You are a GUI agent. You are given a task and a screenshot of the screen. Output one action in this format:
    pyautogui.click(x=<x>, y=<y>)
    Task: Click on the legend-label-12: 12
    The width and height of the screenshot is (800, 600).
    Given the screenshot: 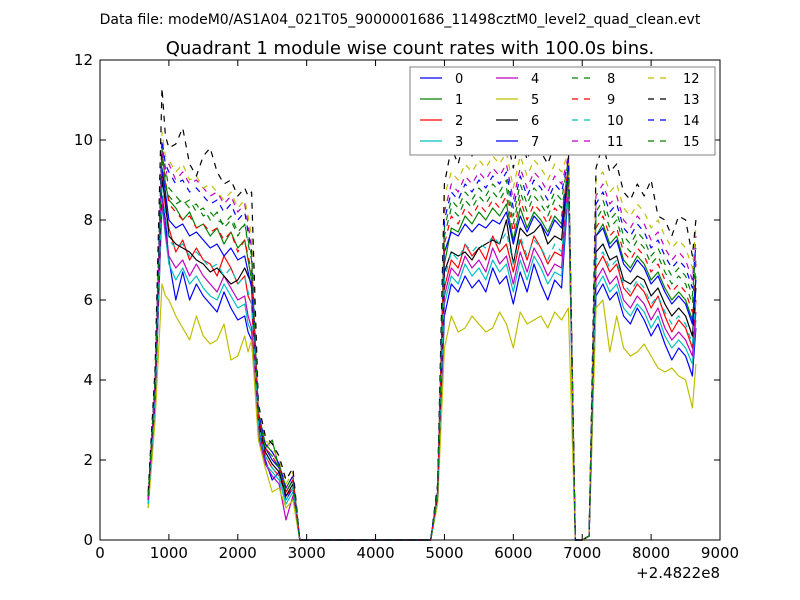 What is the action you would take?
    pyautogui.click(x=691, y=79)
    